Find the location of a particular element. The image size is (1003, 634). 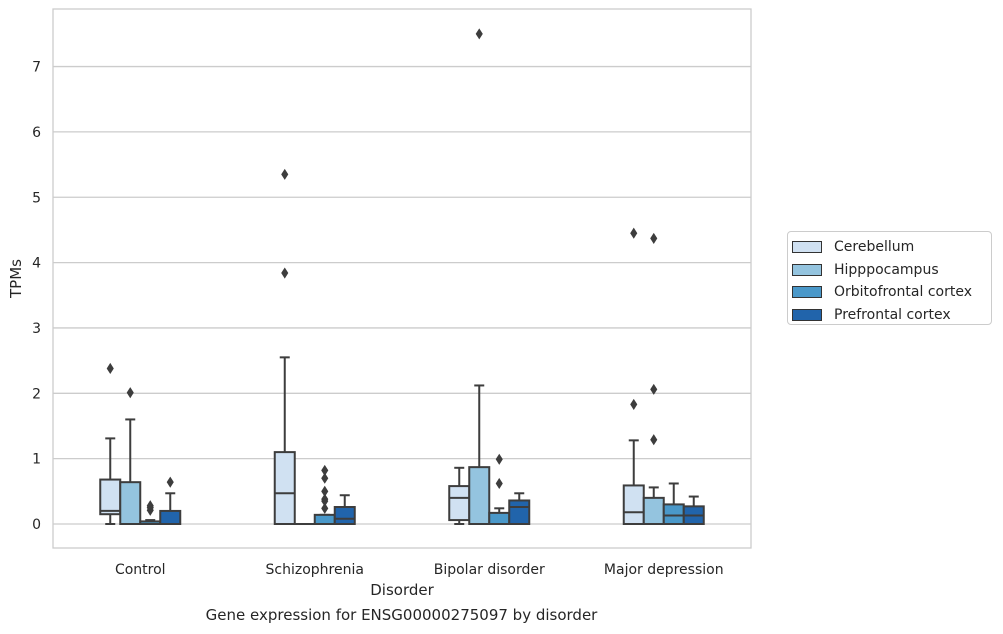

legend-swatch-cerebellum is located at coordinates (807, 247).